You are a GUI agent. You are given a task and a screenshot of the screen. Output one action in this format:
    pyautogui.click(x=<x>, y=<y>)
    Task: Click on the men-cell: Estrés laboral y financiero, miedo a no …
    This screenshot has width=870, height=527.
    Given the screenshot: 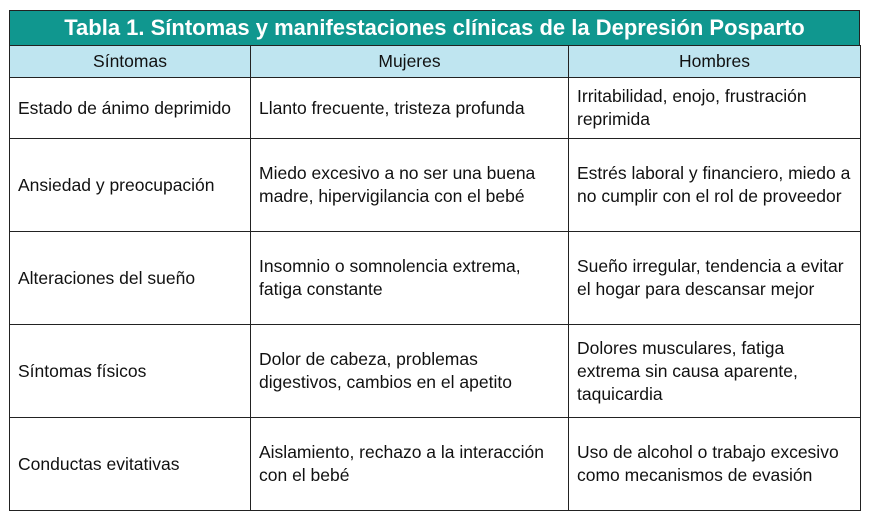 What is the action you would take?
    pyautogui.click(x=714, y=185)
    